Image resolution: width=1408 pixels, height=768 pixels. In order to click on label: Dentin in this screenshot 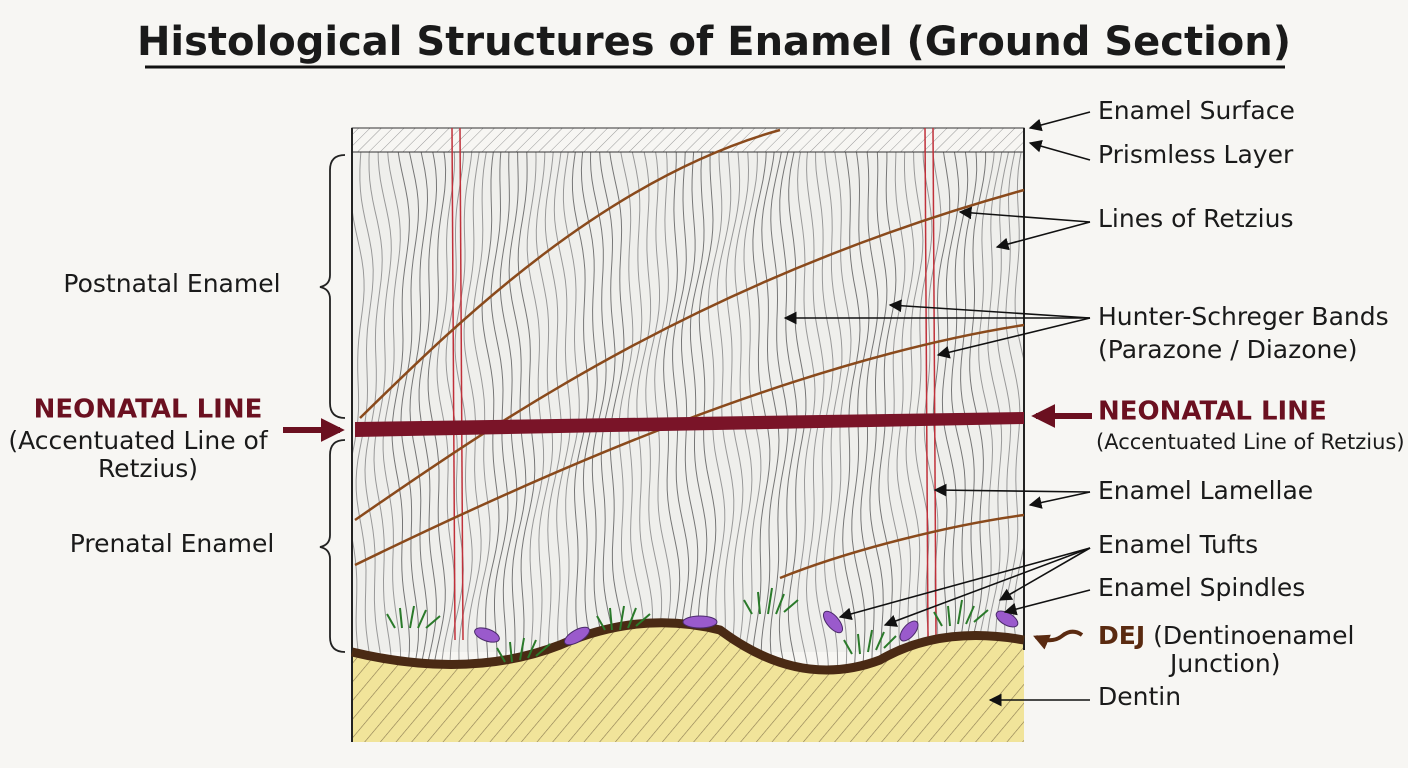, I will do `click(1139, 696)`.